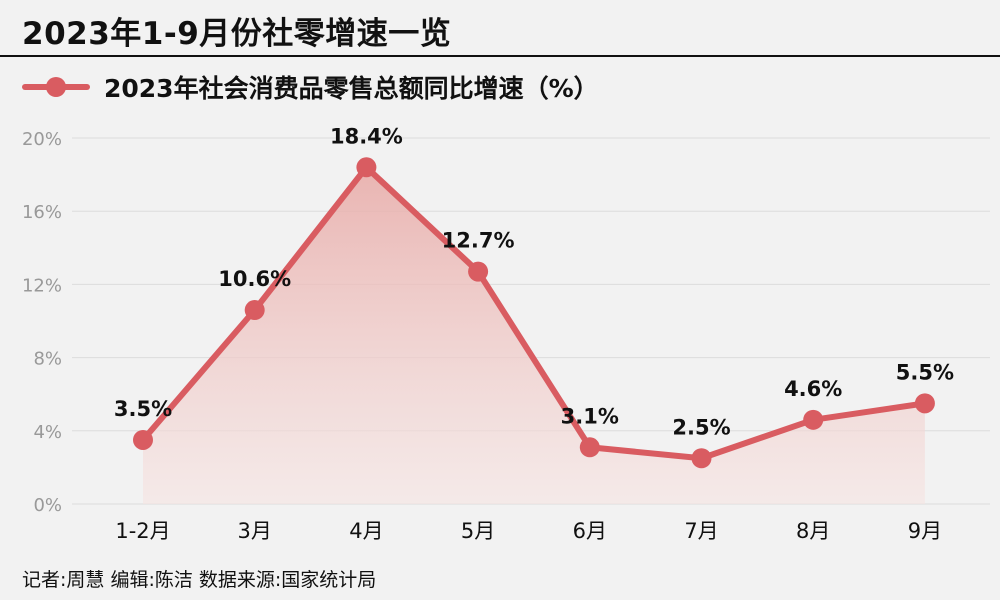  I want to click on chart-title: 2023年1-9月份社零增速一览, so click(237, 34).